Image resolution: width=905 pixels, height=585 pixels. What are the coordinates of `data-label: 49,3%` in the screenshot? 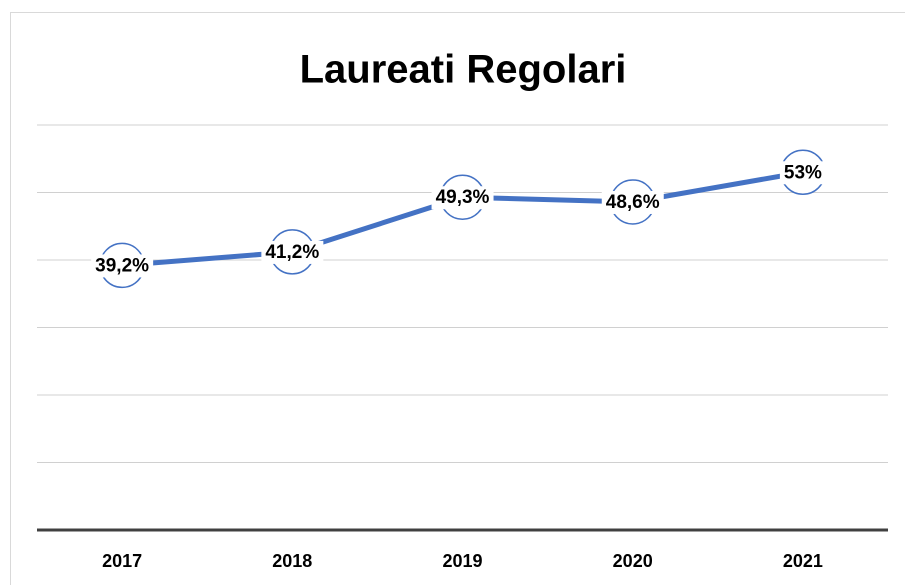 It's located at (463, 197).